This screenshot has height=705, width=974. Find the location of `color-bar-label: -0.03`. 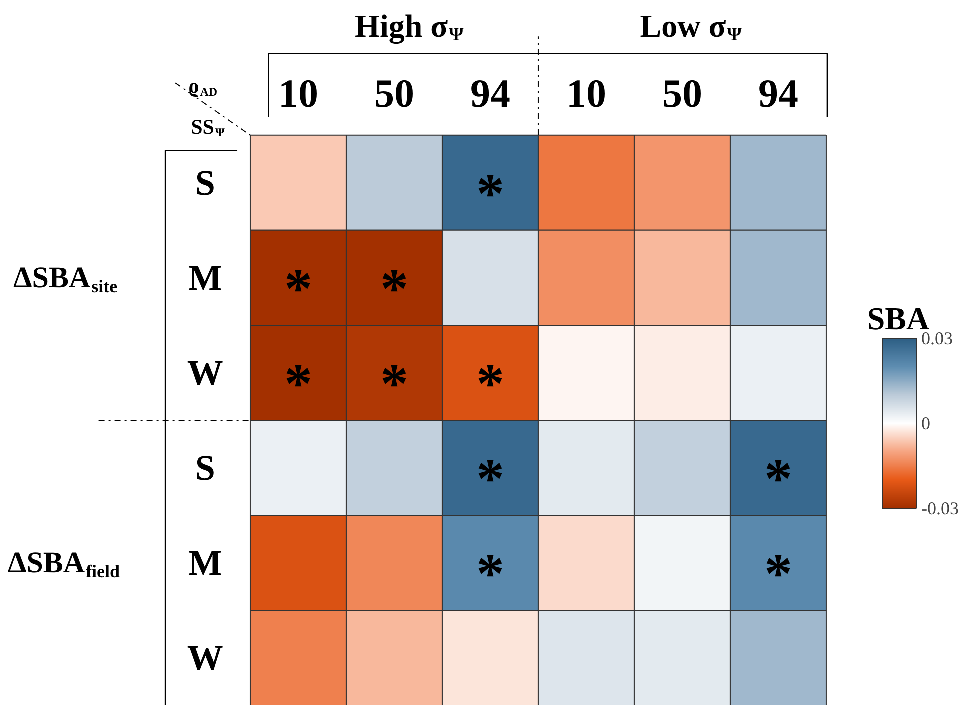

color-bar-label: -0.03 is located at coordinates (940, 508).